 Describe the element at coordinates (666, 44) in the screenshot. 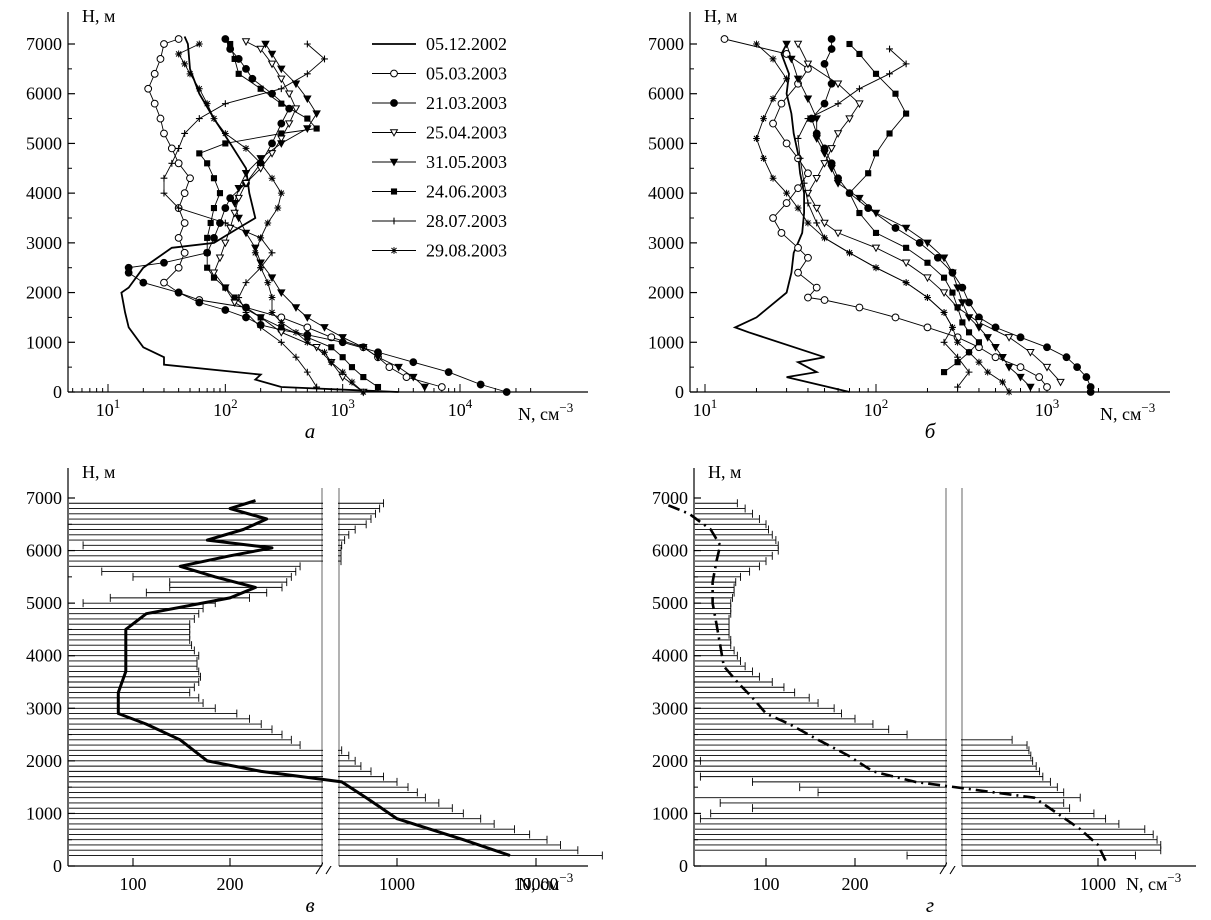

I see `y-tick-label: 7000` at that location.